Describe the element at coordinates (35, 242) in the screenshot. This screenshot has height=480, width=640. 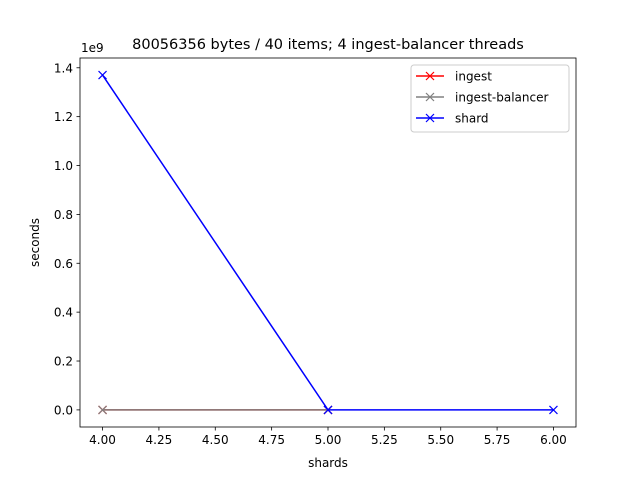
I see `y-axis-label: seconds` at that location.